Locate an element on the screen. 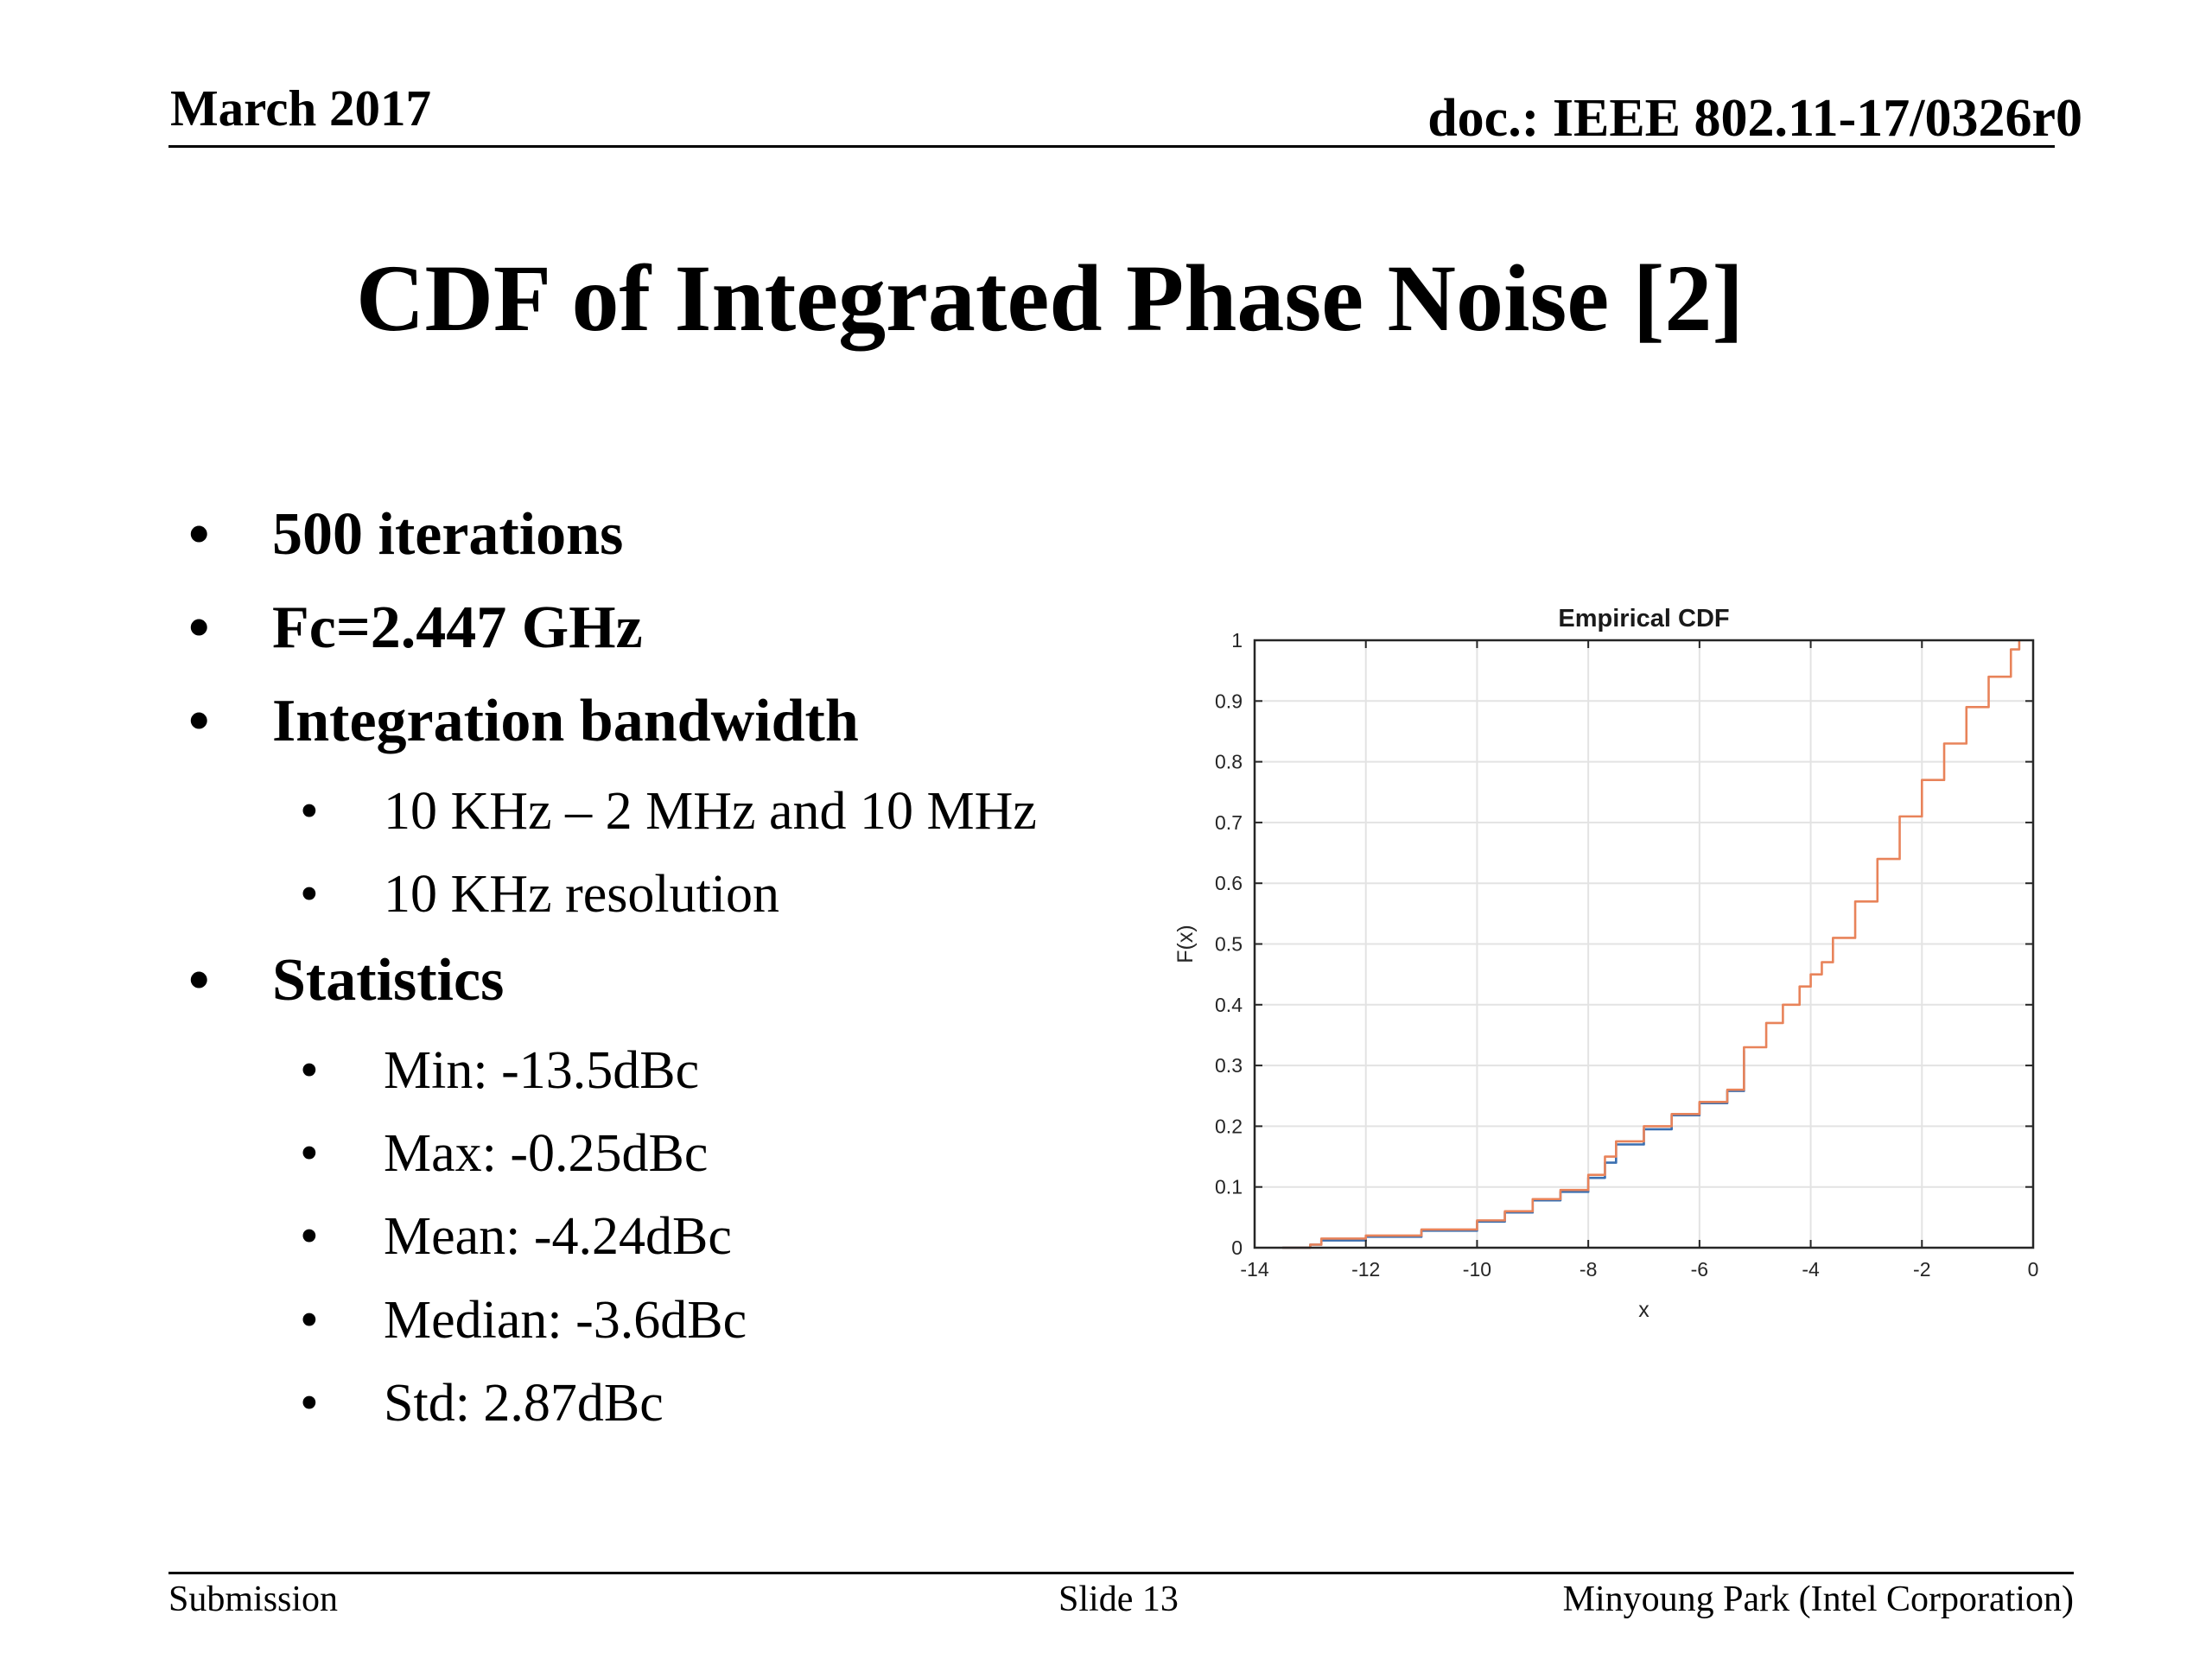  y-tick-label: 0 is located at coordinates (1237, 1247).